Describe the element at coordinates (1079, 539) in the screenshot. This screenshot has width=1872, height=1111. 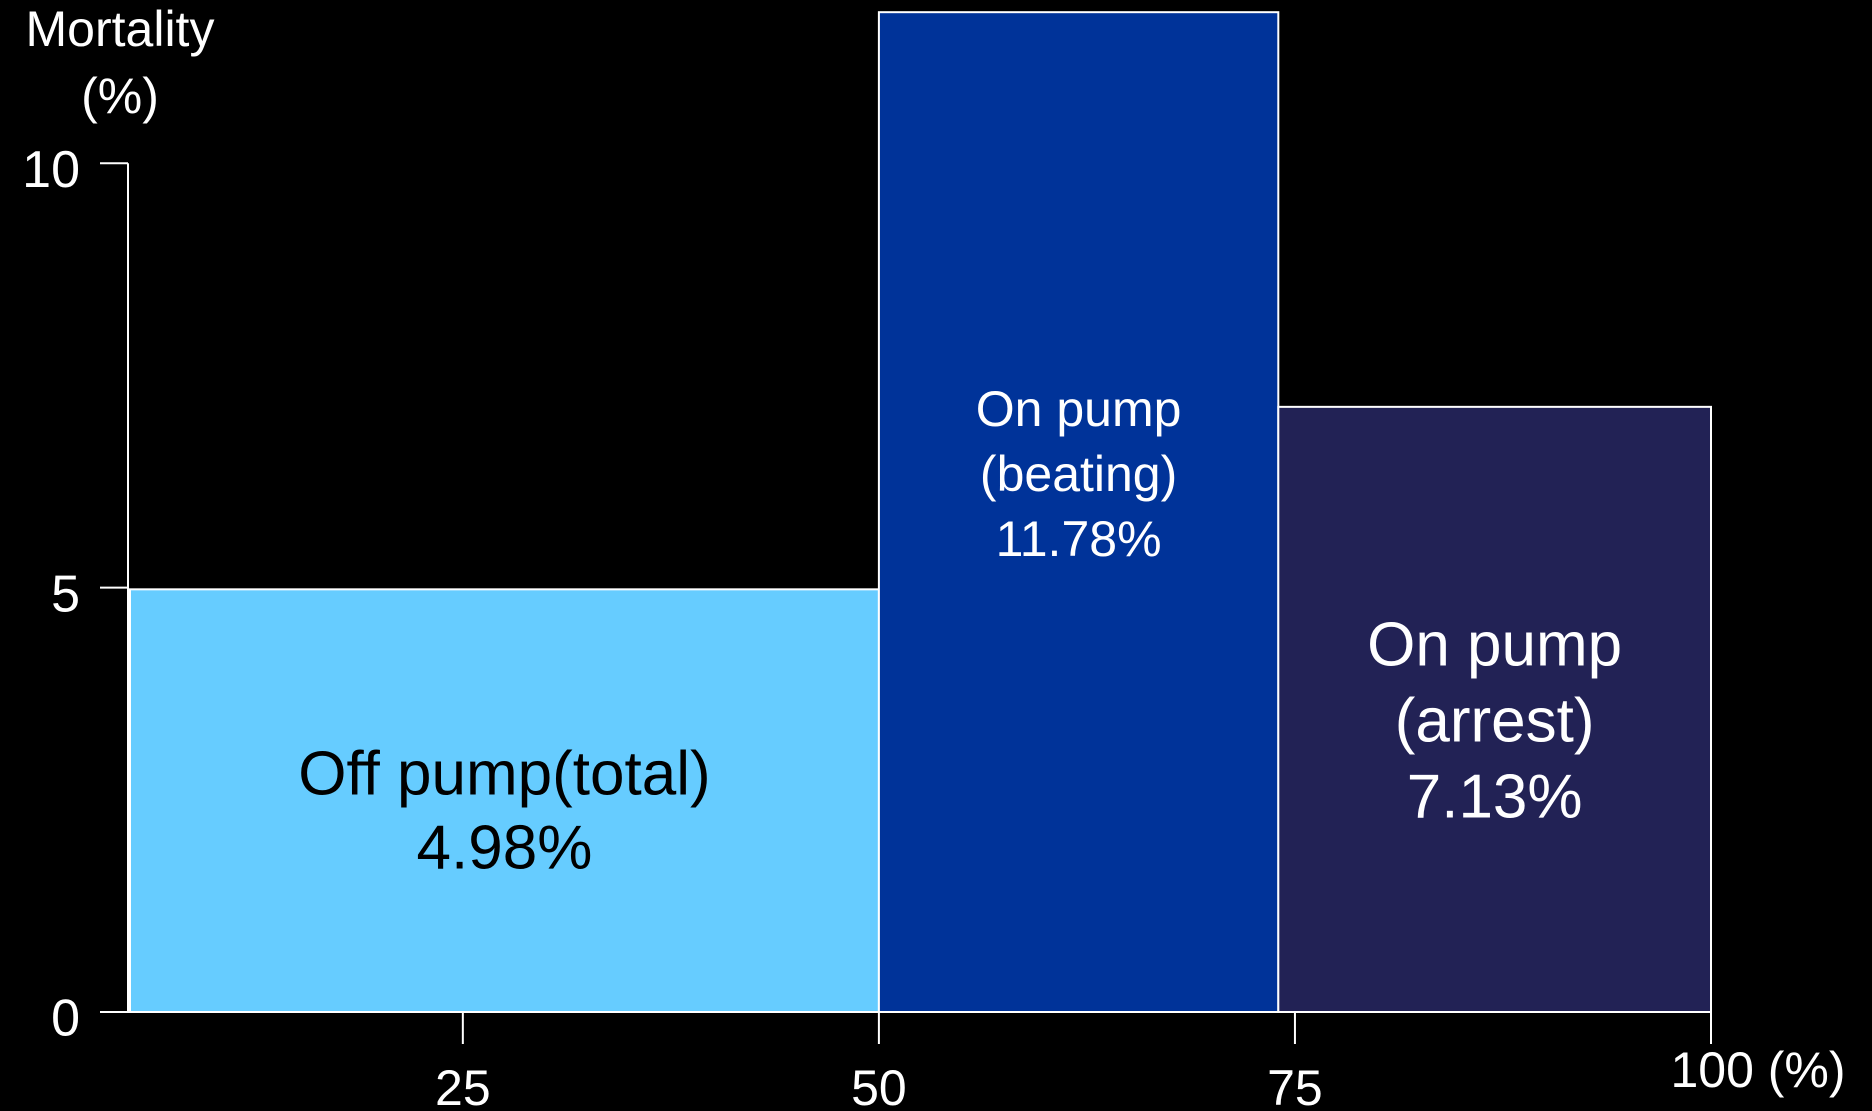
I see `value-label: 11.78%` at that location.